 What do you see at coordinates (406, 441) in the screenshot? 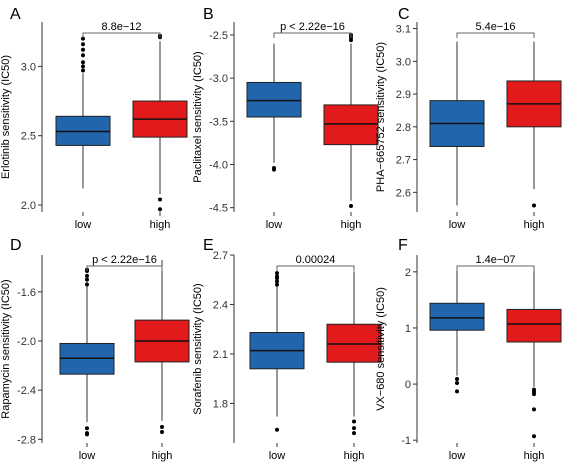
I see `y-tick-label: -1` at bounding box center [406, 441].